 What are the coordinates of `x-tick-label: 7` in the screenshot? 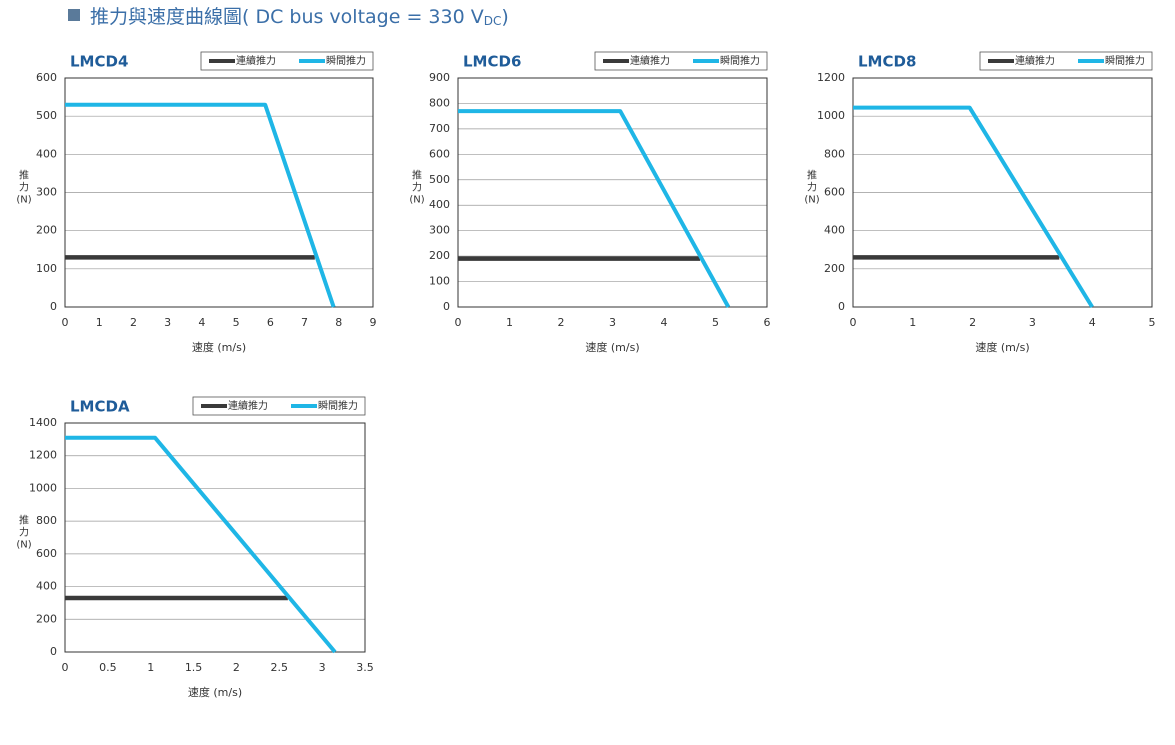 It's located at (304, 322).